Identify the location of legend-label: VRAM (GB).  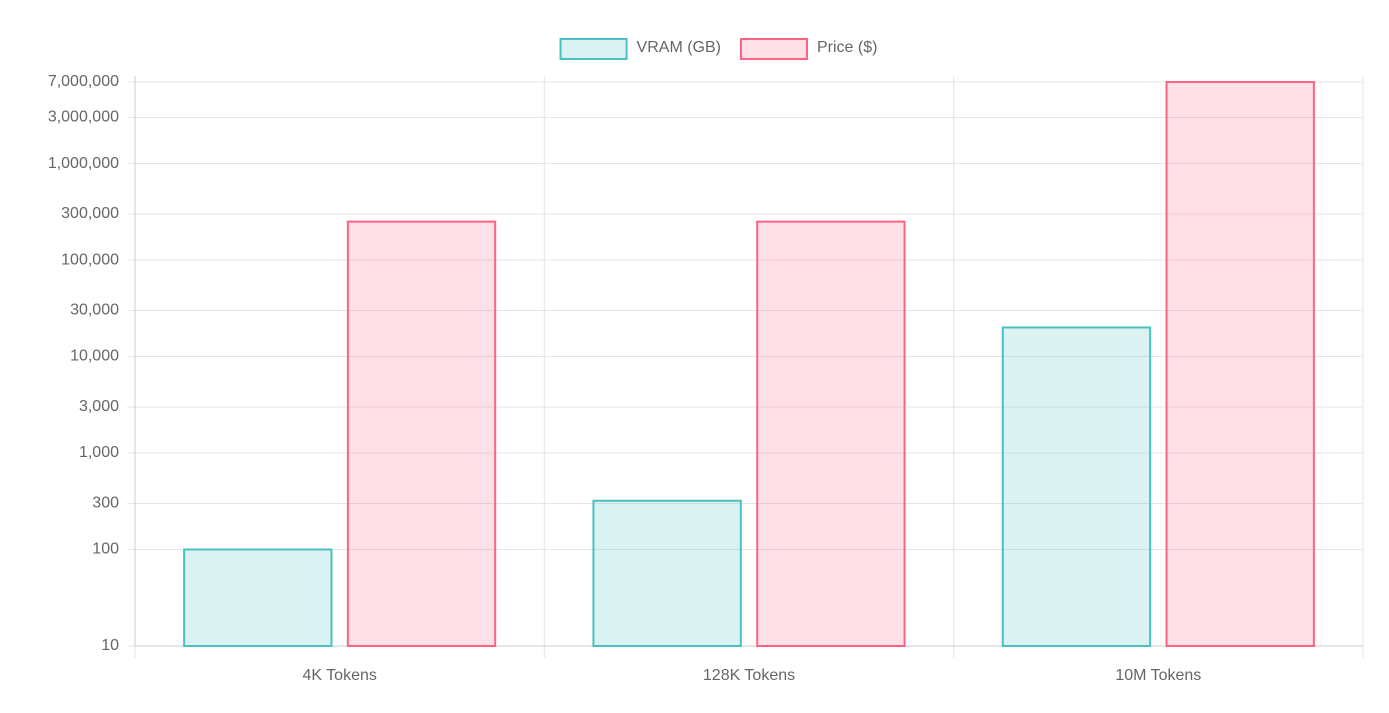
(679, 47).